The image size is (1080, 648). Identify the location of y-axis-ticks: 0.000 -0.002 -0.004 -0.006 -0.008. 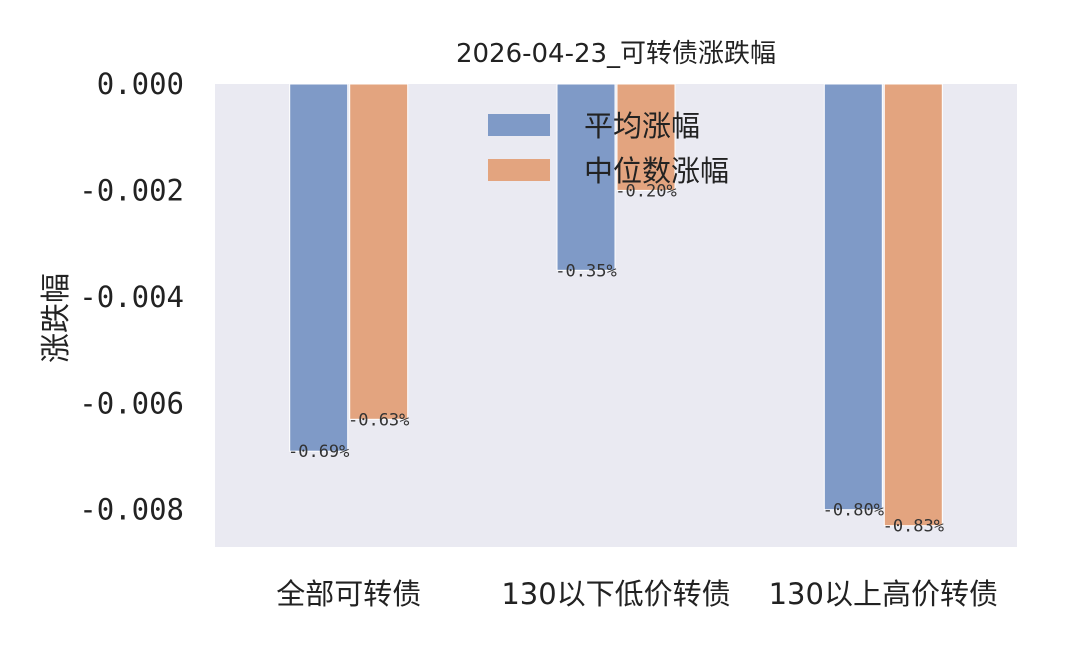
(131, 297).